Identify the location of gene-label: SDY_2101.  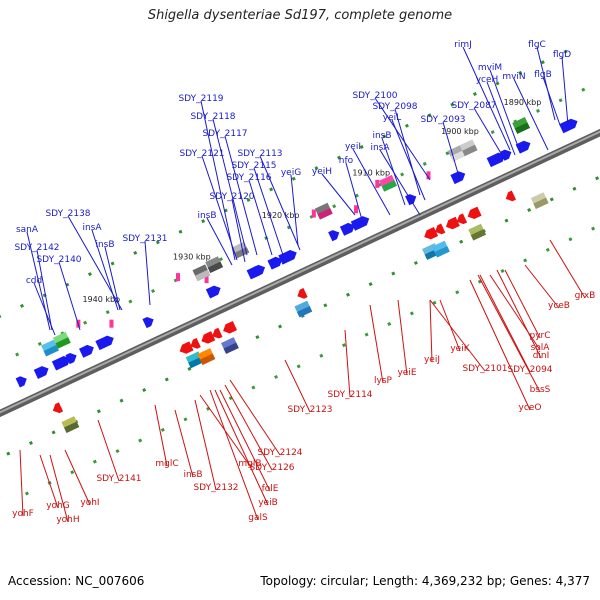
(468, 336).